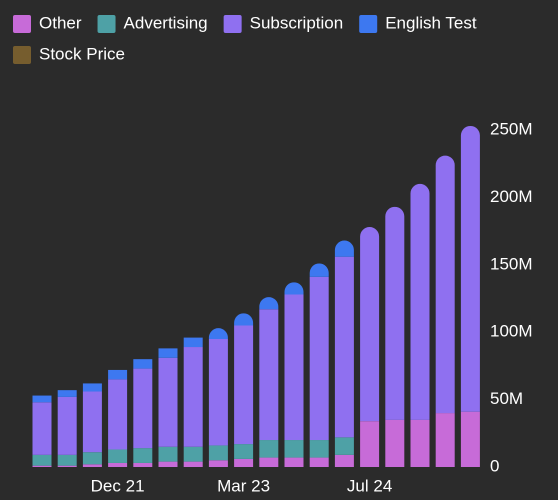 The height and width of the screenshot is (500, 558). Describe the element at coordinates (60, 22) in the screenshot. I see `legend-label: Other` at that location.